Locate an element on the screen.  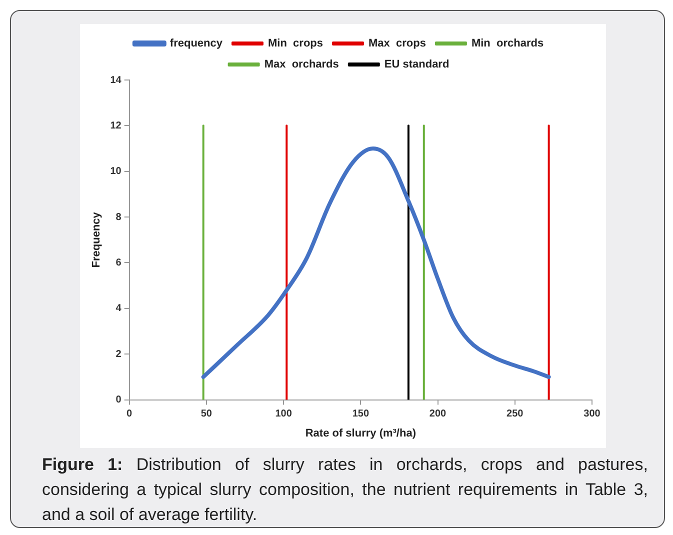
legend-label: Max orchards is located at coordinates (301, 64).